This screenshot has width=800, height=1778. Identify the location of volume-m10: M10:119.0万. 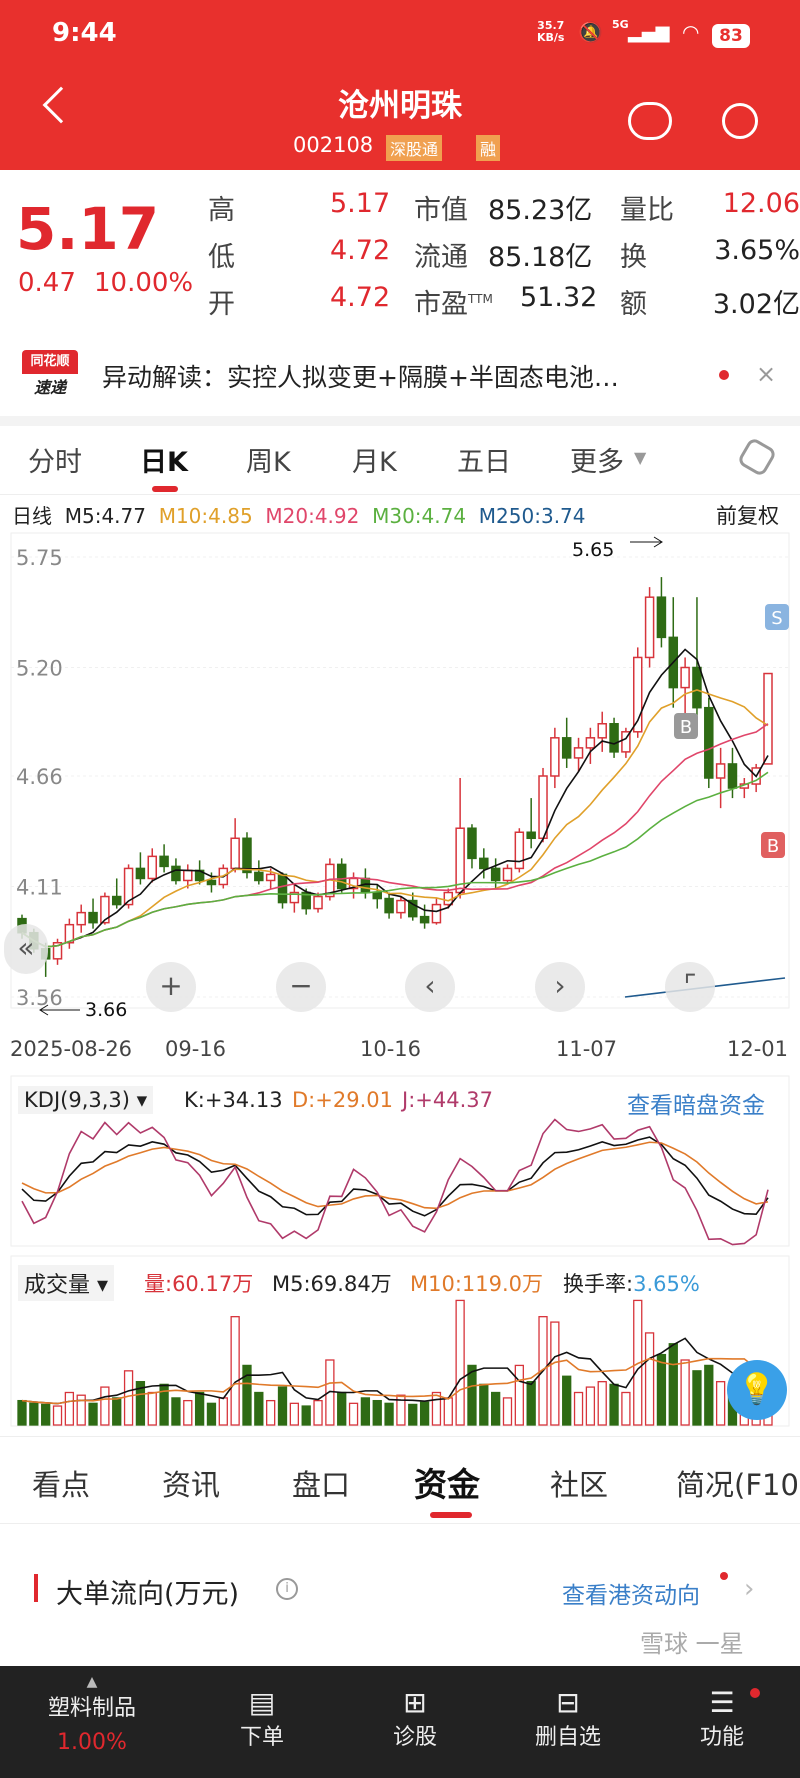
(477, 1284).